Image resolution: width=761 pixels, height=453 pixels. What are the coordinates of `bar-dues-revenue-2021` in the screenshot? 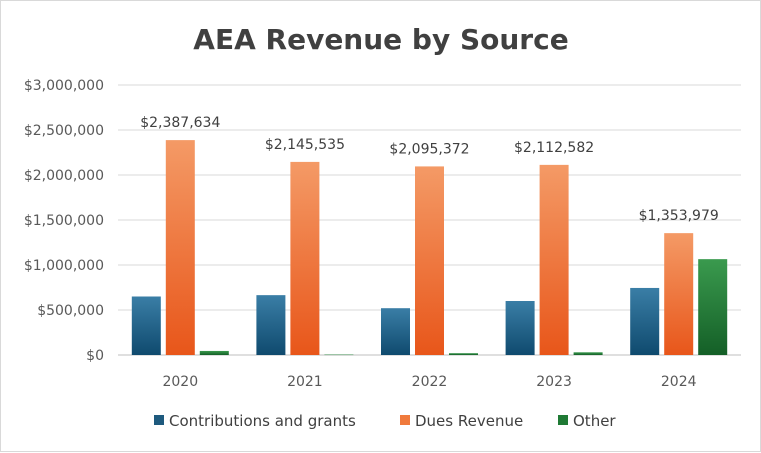 It's located at (305, 258).